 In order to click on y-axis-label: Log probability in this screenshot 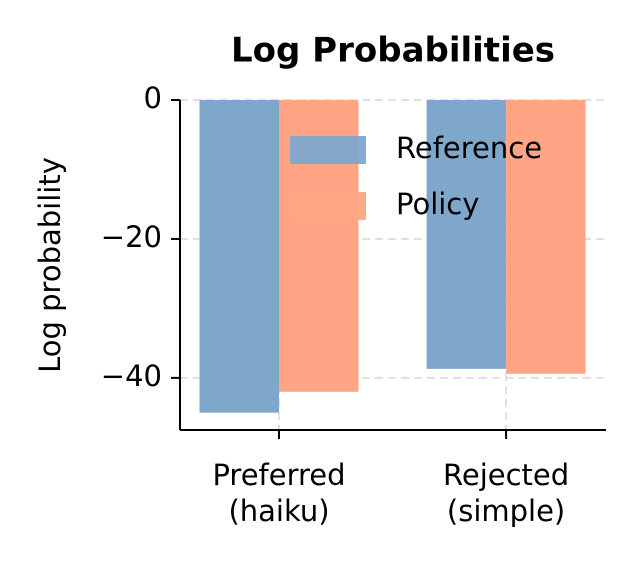, I will do `click(50, 265)`.